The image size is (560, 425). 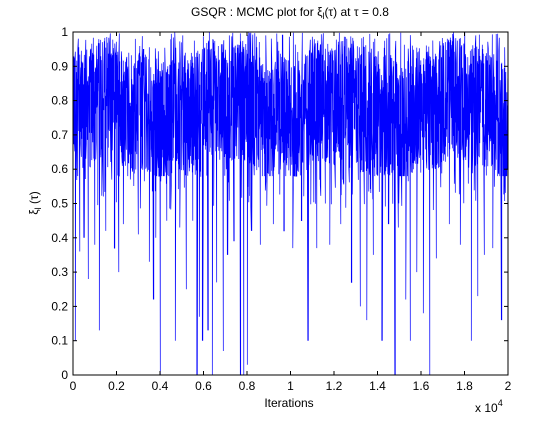 What do you see at coordinates (500, 403) in the screenshot?
I see `x-exponent-power: 4` at bounding box center [500, 403].